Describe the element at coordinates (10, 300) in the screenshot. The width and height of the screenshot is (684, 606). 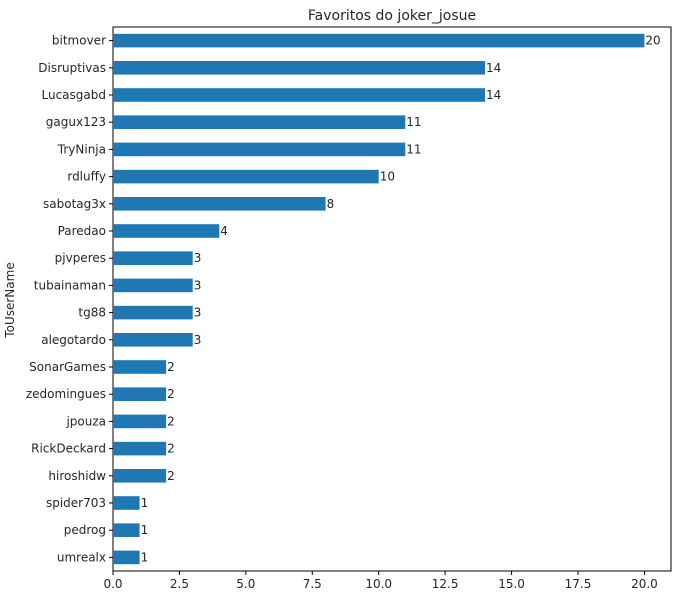
I see `y-axis-label: ToUserName` at that location.